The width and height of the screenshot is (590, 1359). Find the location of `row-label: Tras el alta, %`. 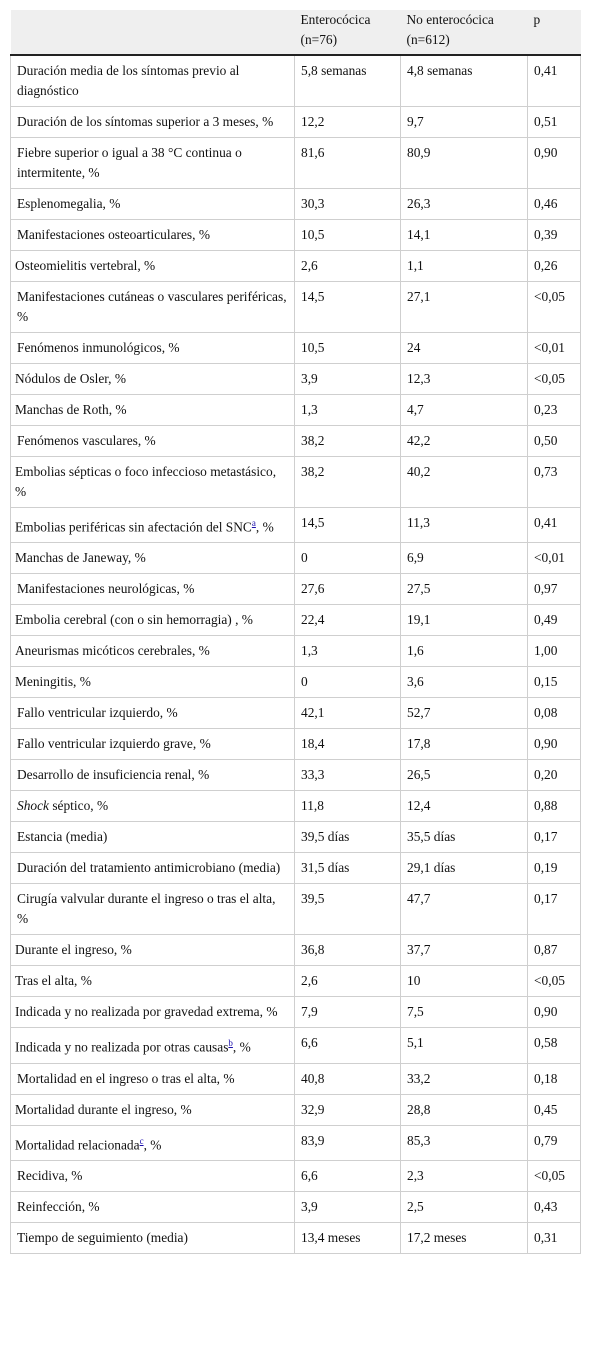

row-label: Tras el alta, % is located at coordinates (152, 981).